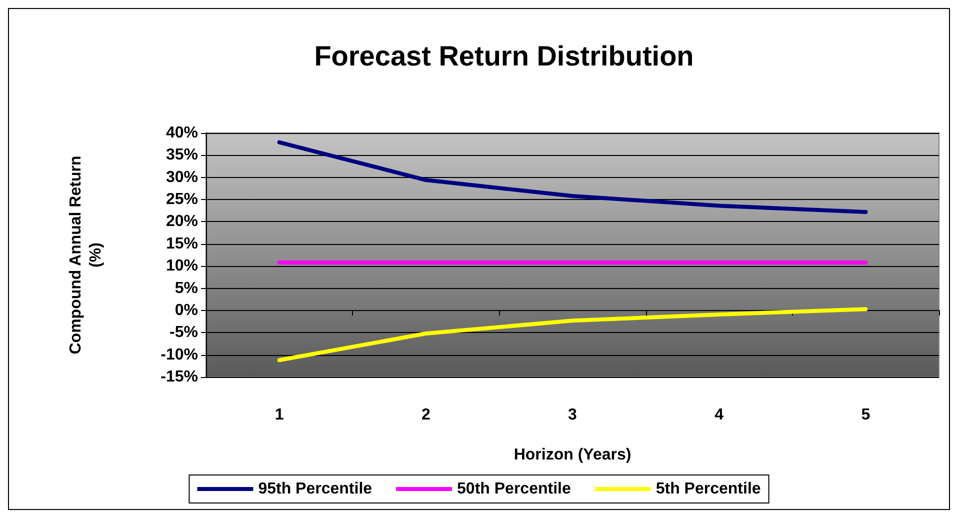 This screenshot has width=958, height=518. What do you see at coordinates (86, 255) in the screenshot?
I see `y-axis-title: Compound Annual Return (%)` at bounding box center [86, 255].